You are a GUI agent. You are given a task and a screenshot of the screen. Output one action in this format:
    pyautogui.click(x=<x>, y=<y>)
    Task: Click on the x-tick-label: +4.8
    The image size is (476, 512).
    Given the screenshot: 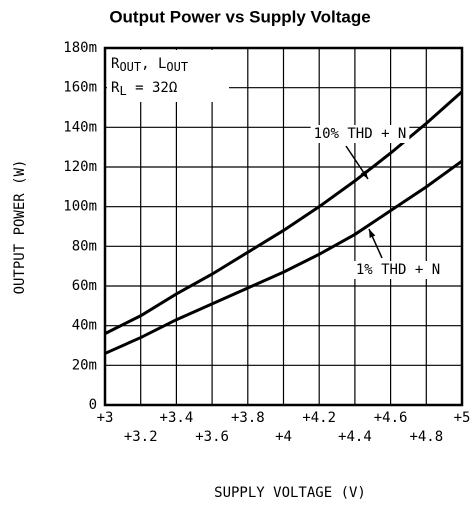 What is the action you would take?
    pyautogui.click(x=426, y=437)
    